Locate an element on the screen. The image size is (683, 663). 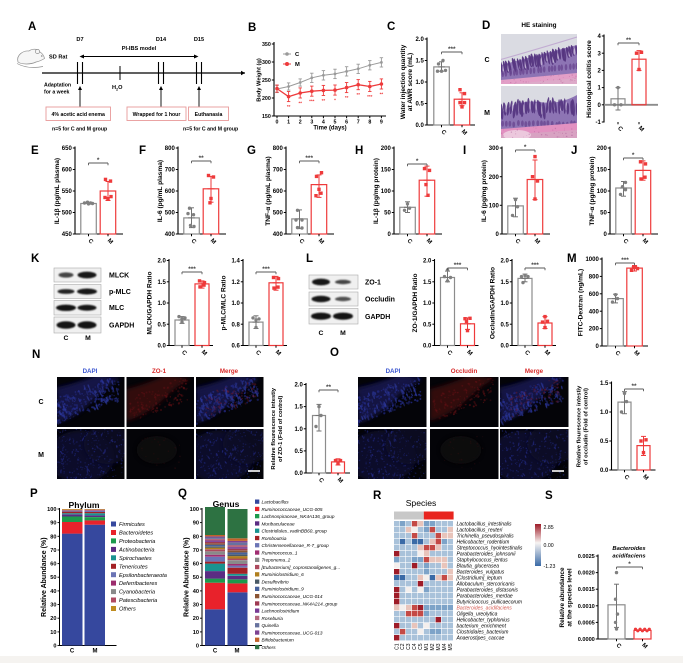
svg-text: Parabacteroides_distasonis is located at coordinates (488, 591).